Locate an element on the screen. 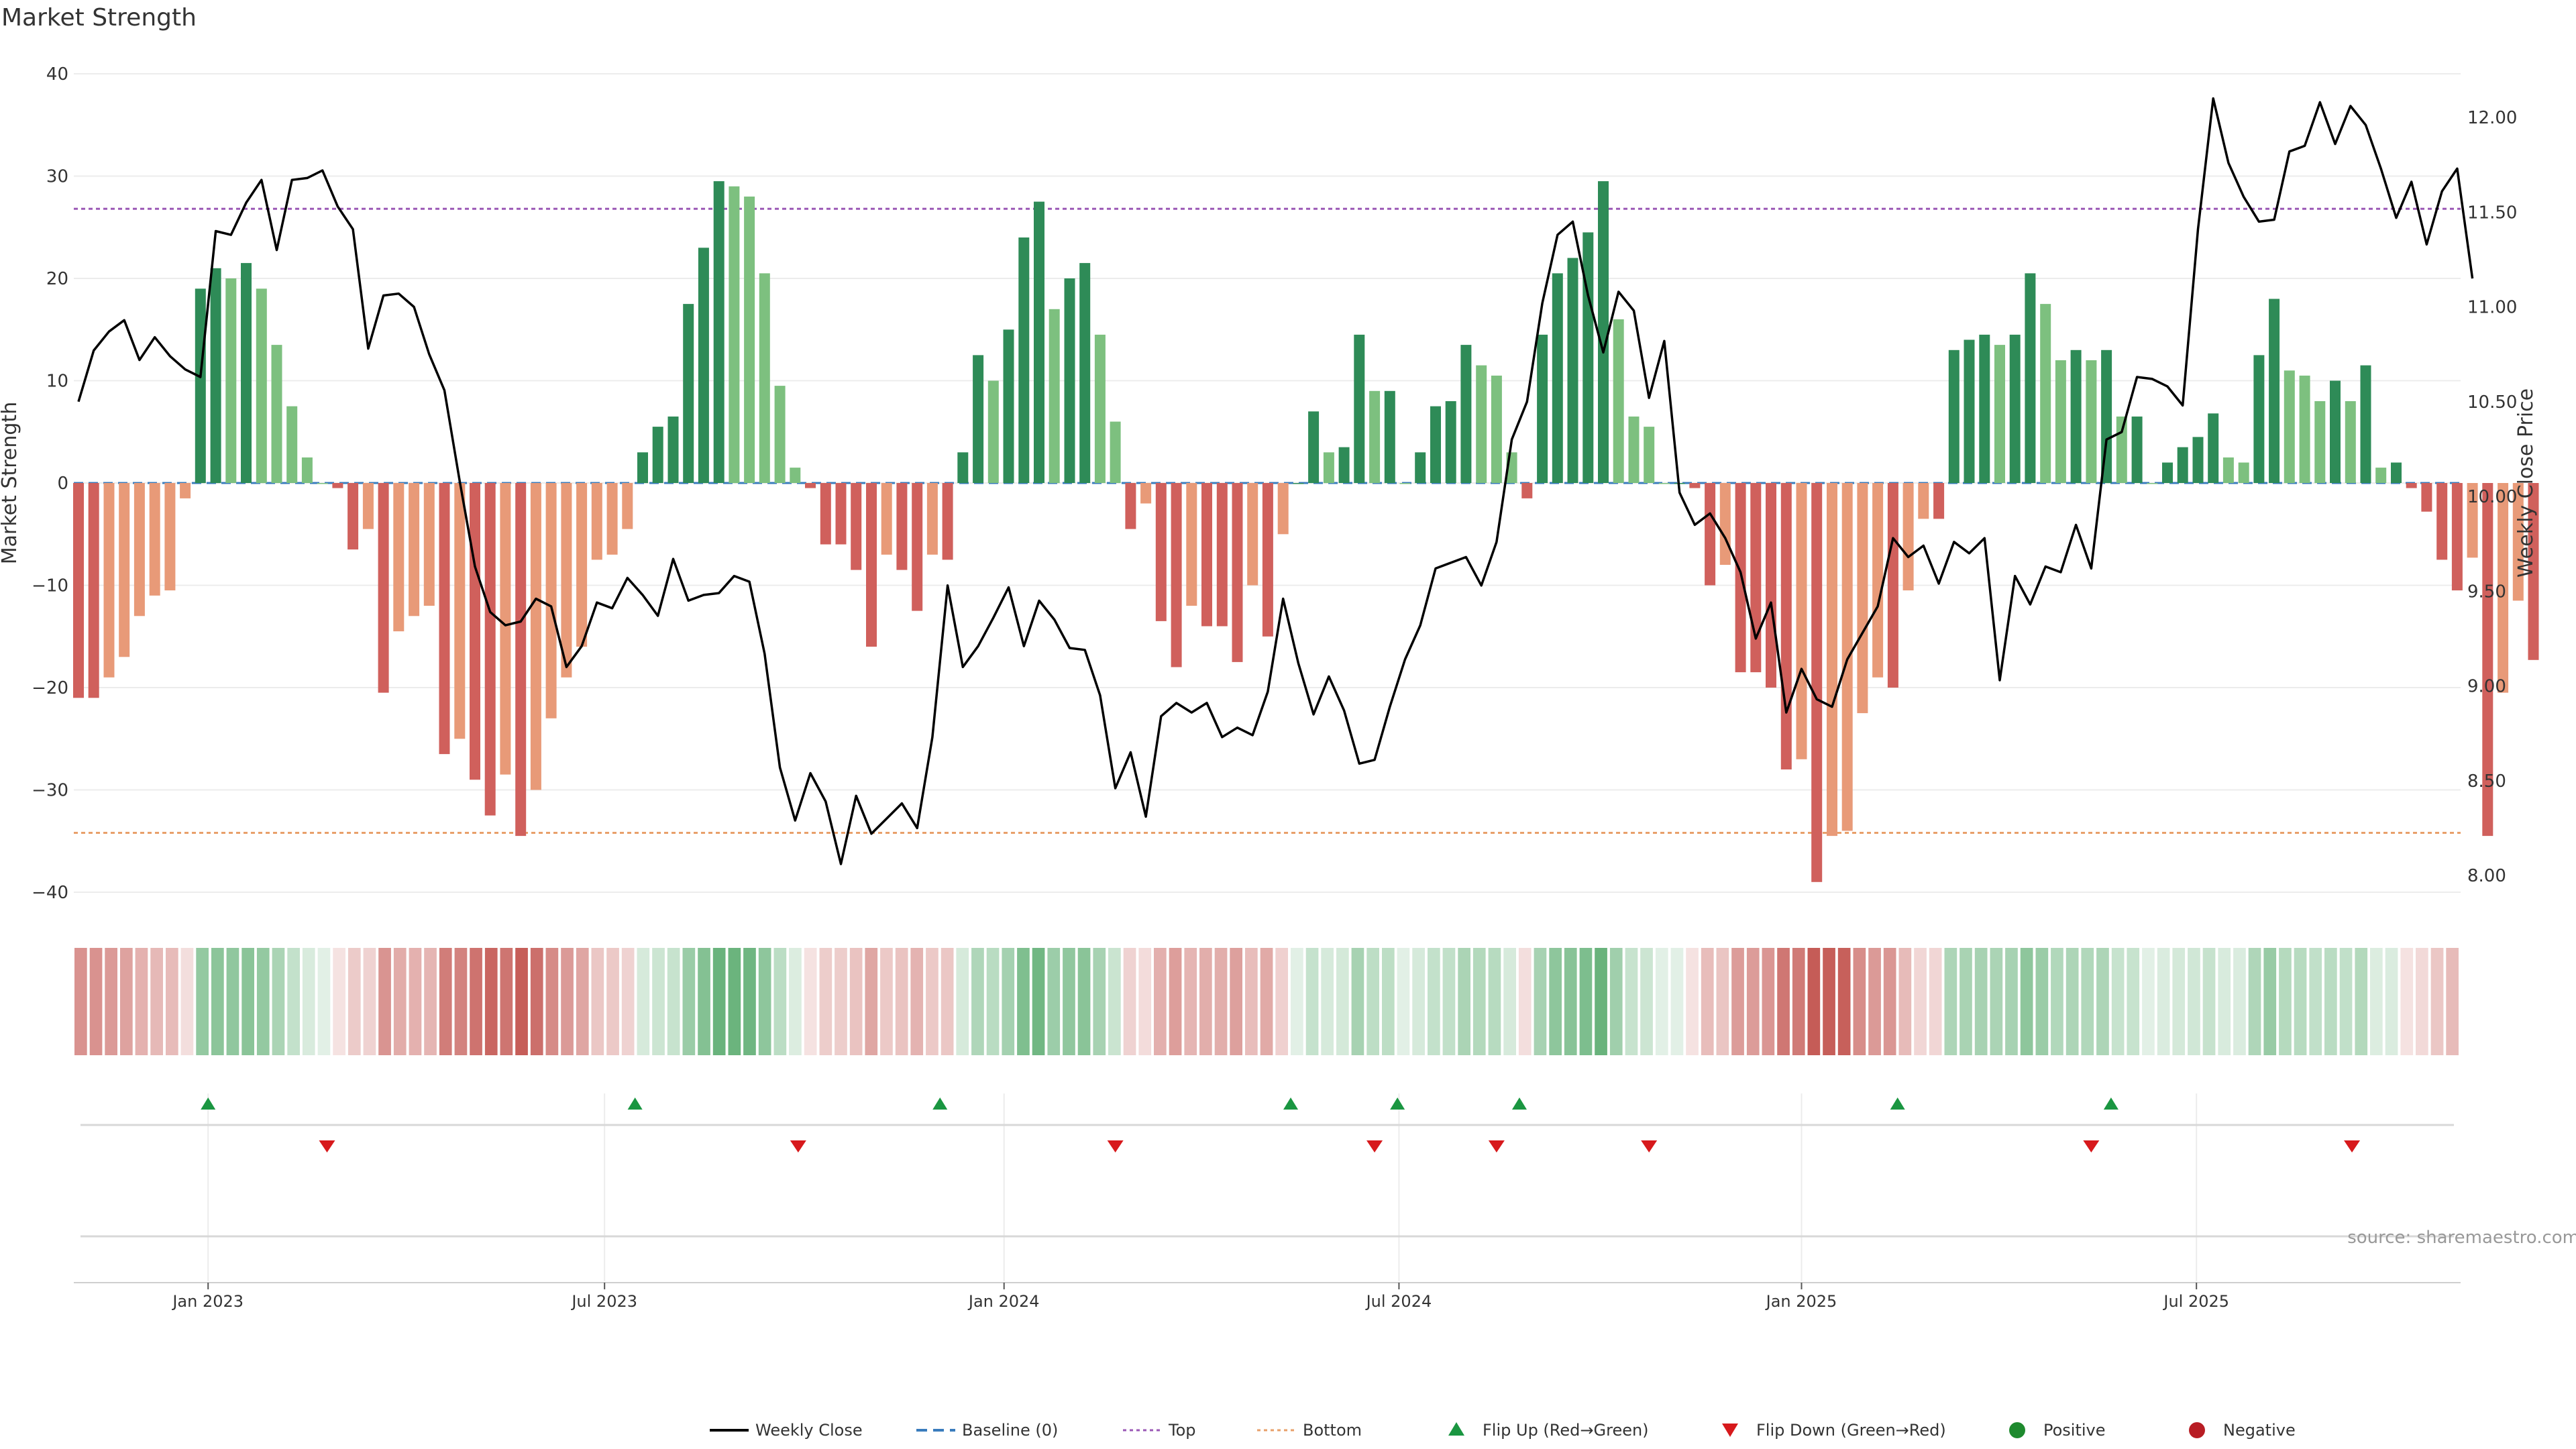 Image resolution: width=2576 pixels, height=1449 pixels. legend-label-5: Flip Down (Green→Red) is located at coordinates (1851, 1430).